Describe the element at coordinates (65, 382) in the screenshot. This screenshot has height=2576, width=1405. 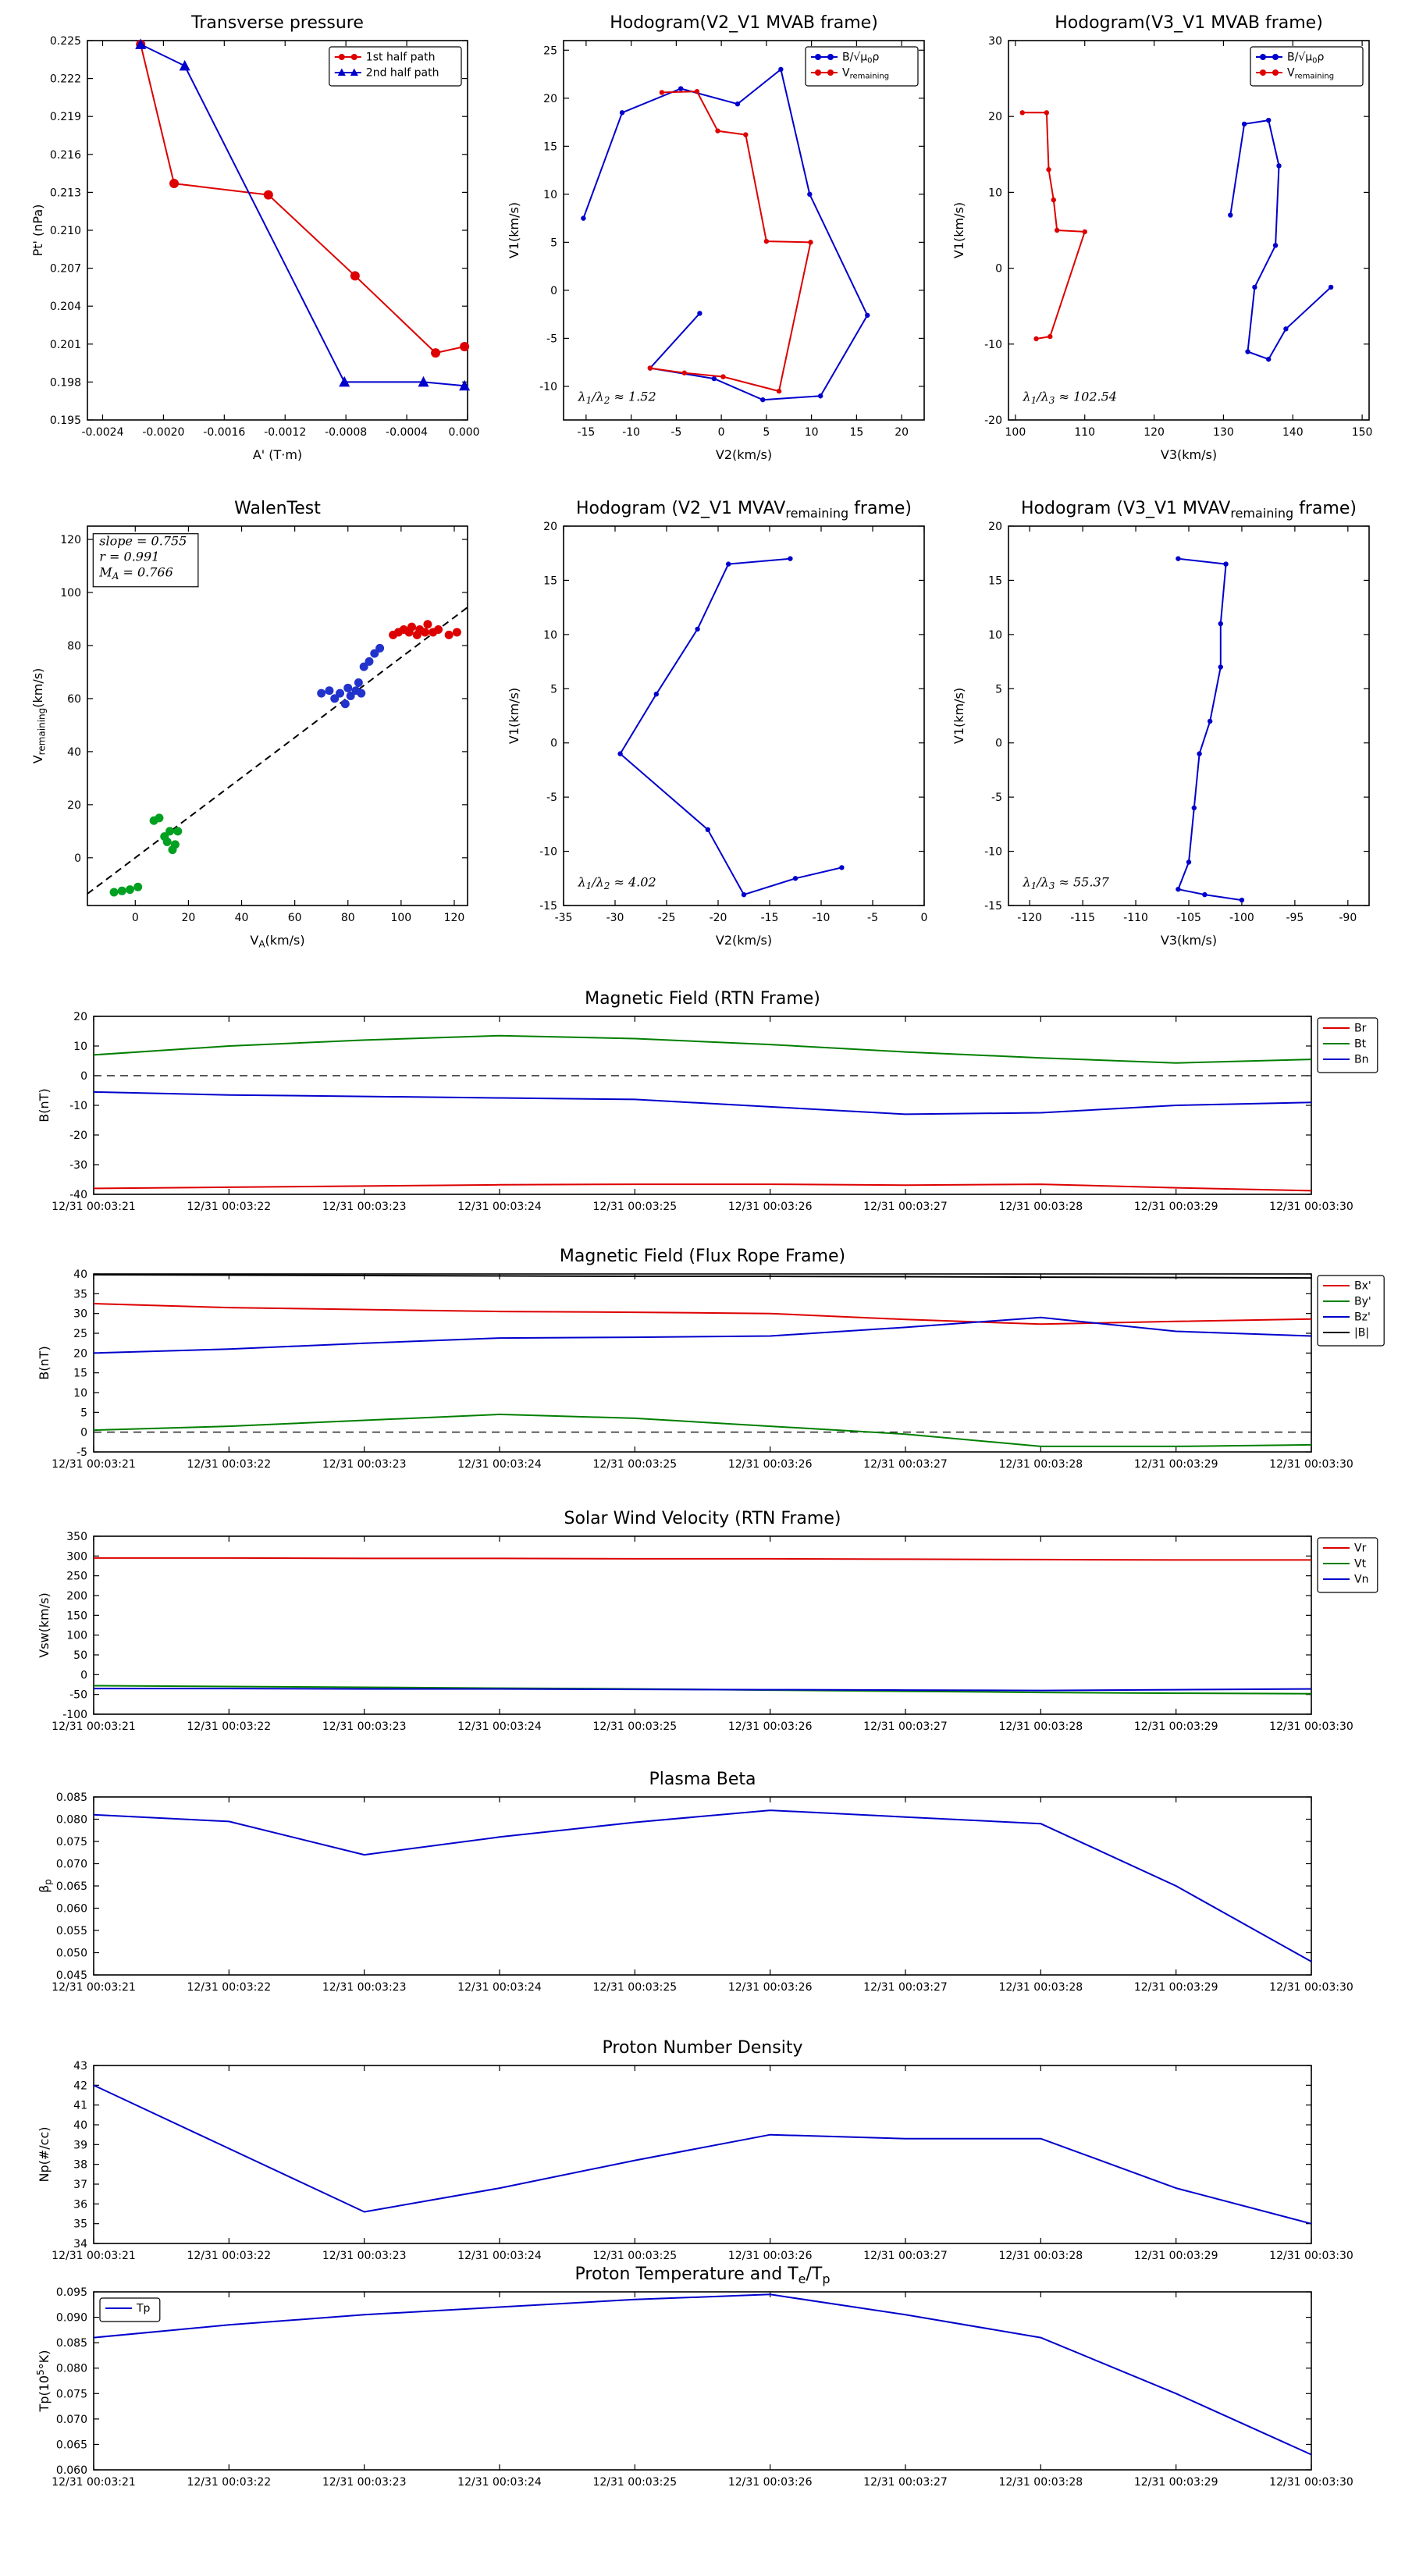
I see `svg-text: 0.198` at that location.